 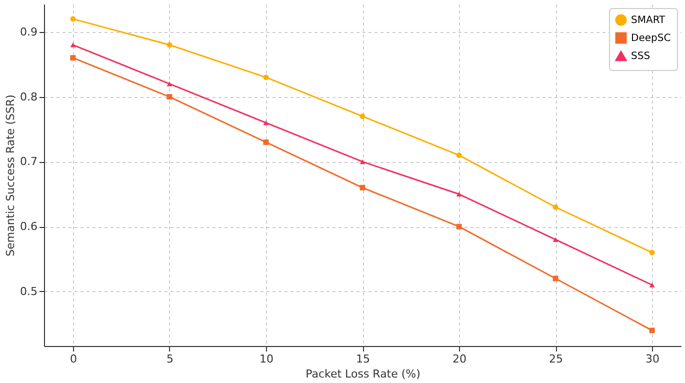 What do you see at coordinates (363, 359) in the screenshot?
I see `x-tick-label: 15` at bounding box center [363, 359].